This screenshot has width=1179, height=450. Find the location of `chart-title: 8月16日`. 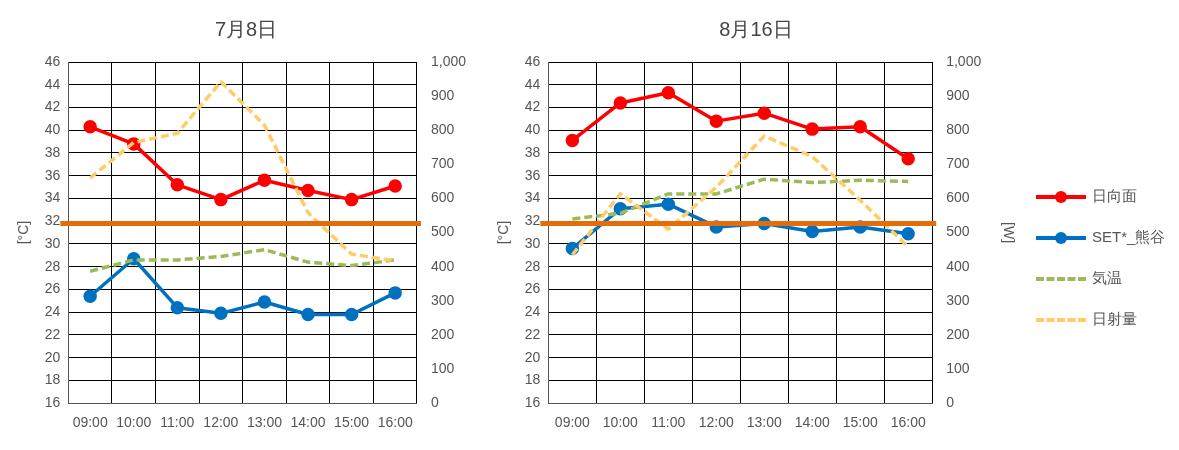

chart-title: 8月16日 is located at coordinates (756, 28).